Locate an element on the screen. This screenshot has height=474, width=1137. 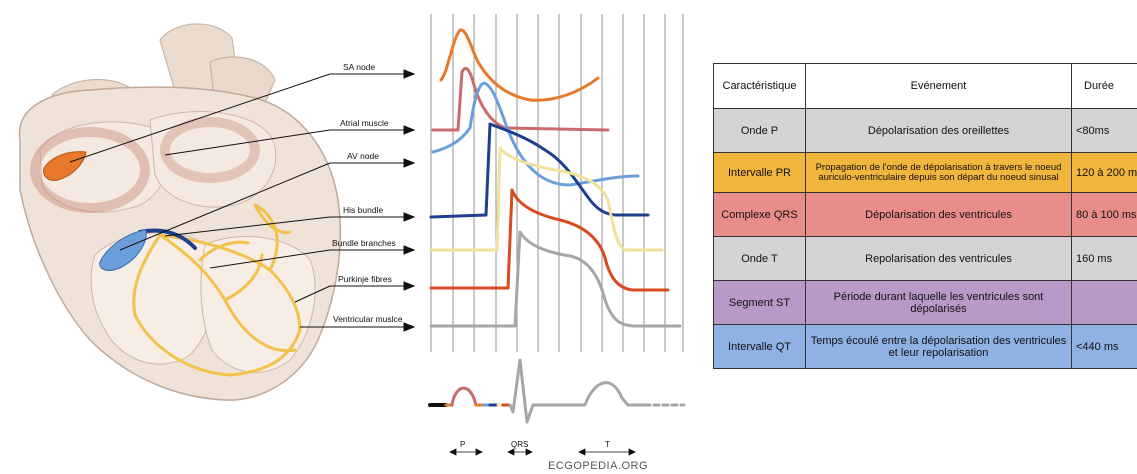
label-bundle-branches: Bundle branches is located at coordinates (364, 243).